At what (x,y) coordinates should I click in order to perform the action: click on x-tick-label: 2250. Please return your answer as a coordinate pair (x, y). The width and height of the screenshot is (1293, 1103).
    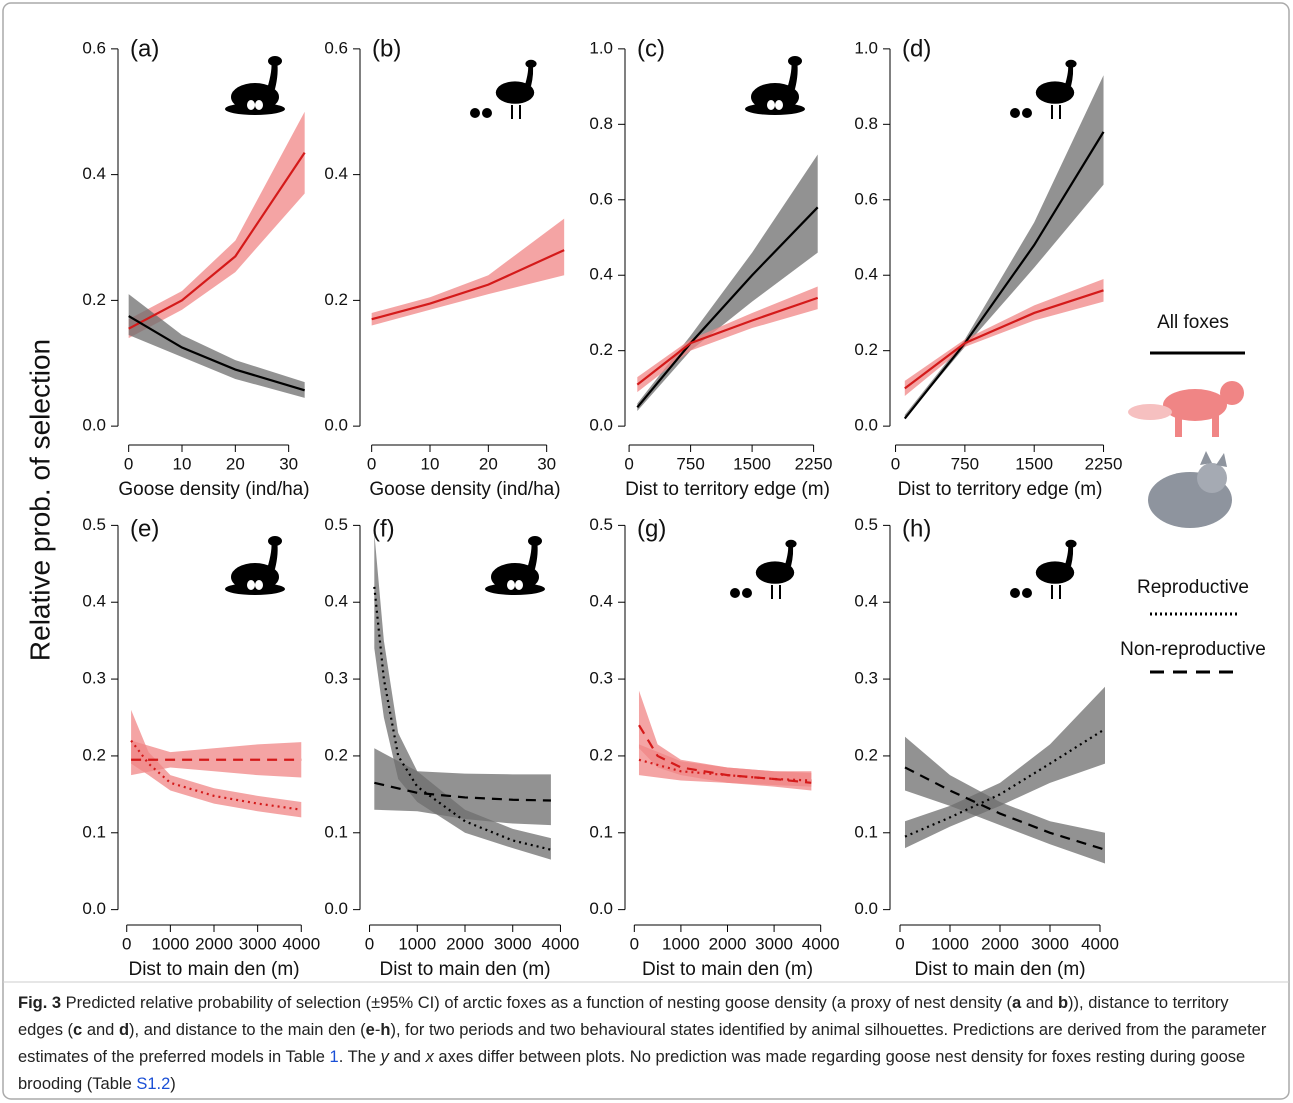
    Looking at the image, I should click on (814, 463).